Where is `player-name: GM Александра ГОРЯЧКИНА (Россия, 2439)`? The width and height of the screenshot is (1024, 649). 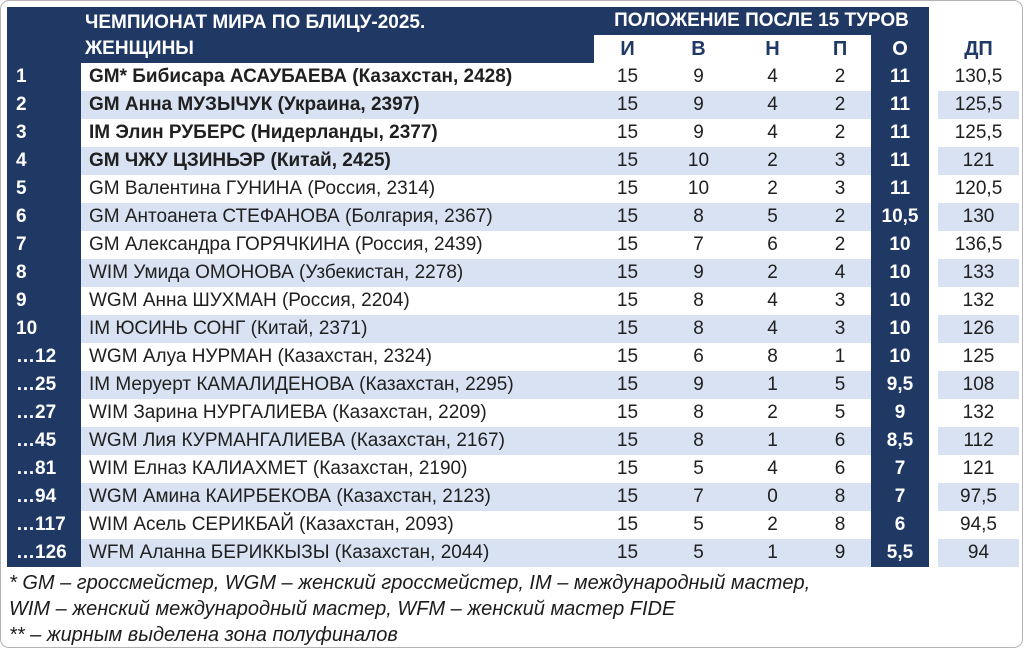
player-name: GM Александра ГОРЯЧКИНА (Россия, 2439) is located at coordinates (337, 245).